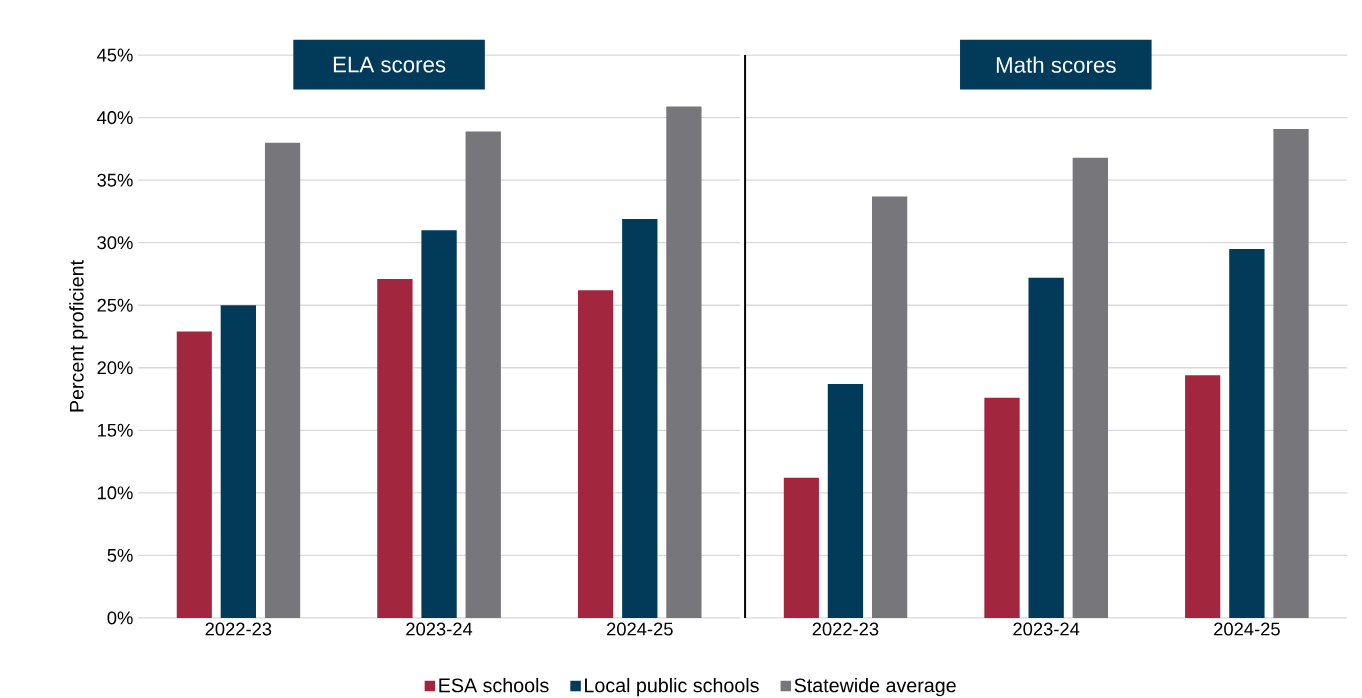  I want to click on y-axis-title: Percent proficient, so click(78, 336).